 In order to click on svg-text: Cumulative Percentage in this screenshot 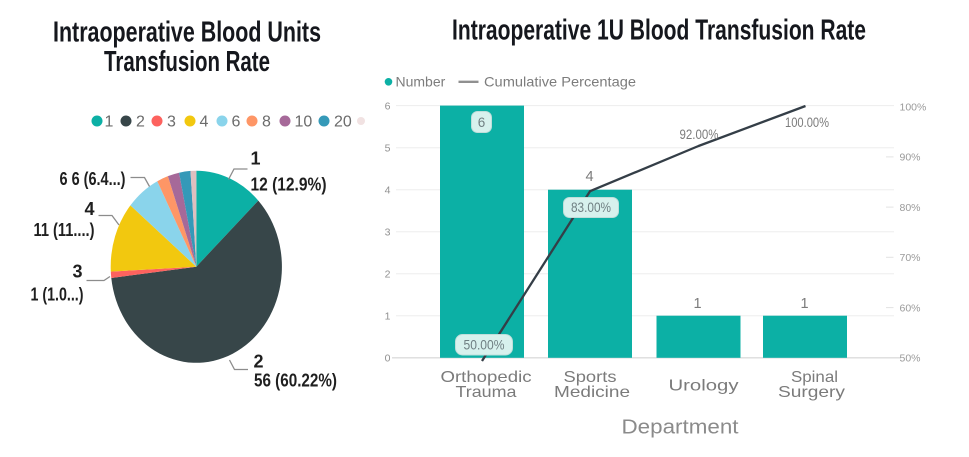, I will do `click(560, 82)`.